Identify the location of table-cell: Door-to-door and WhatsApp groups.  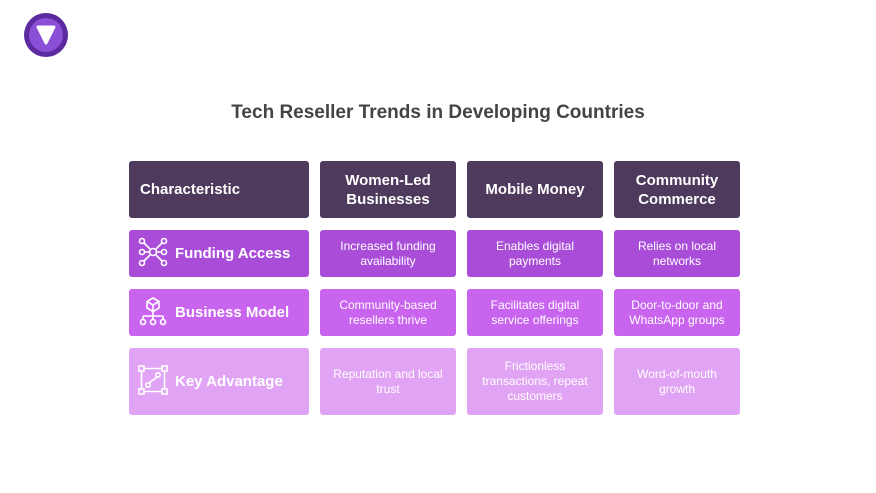
(677, 312).